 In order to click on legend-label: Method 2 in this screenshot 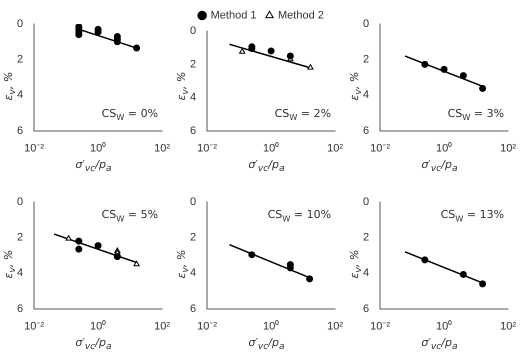, I will do `click(301, 16)`.